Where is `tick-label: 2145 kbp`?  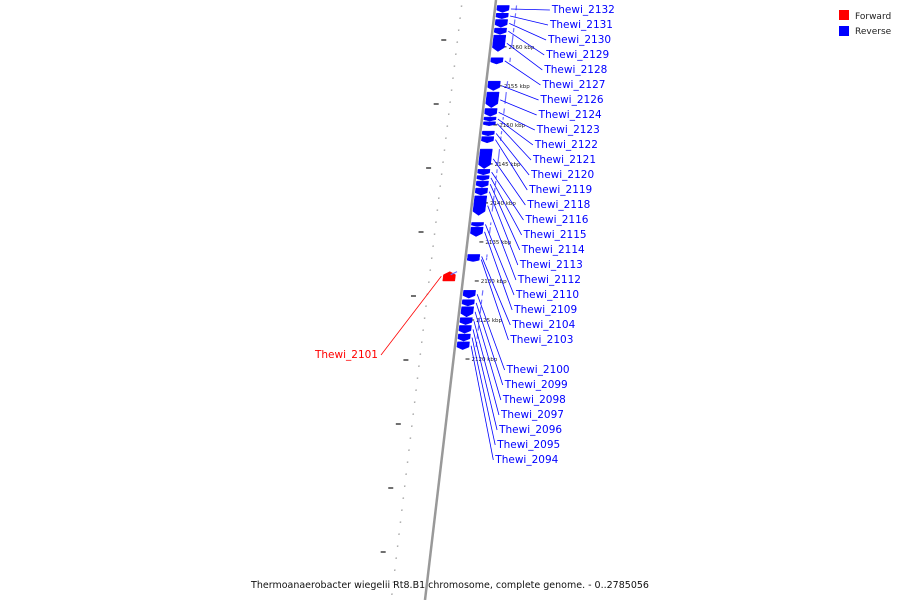 tick-label: 2145 kbp is located at coordinates (508, 165).